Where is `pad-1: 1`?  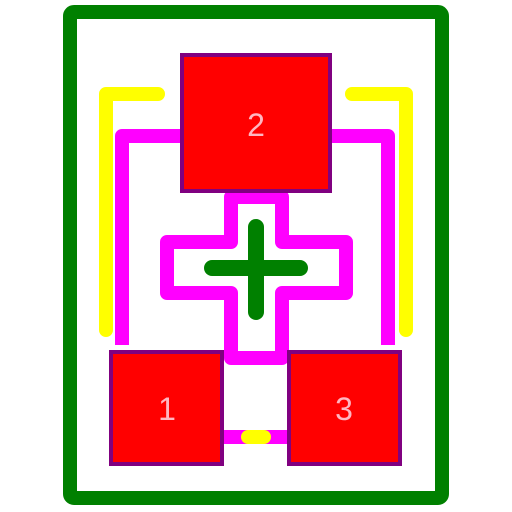
pad-1: 1 is located at coordinates (166, 408).